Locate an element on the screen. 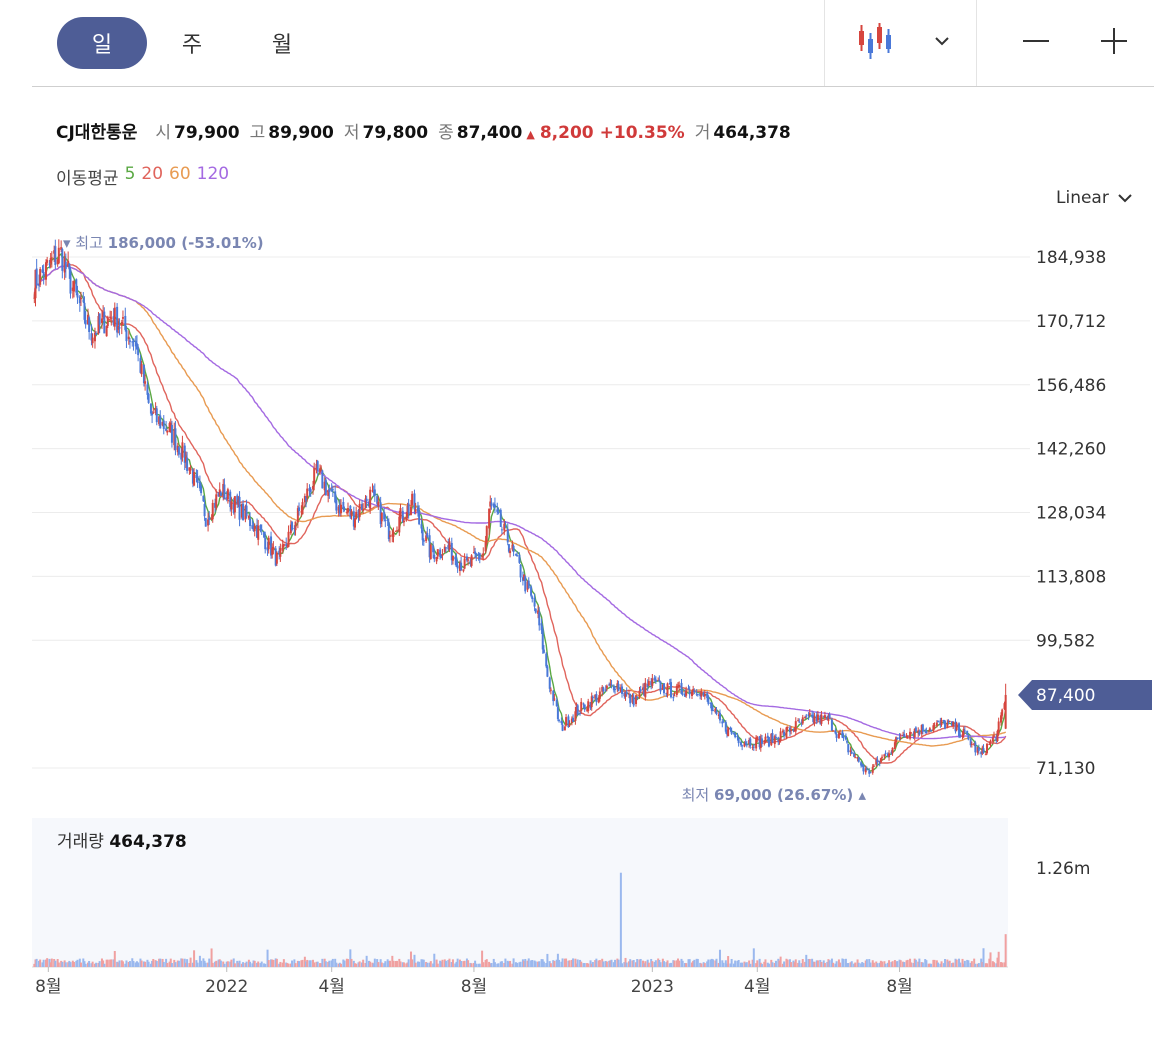 The image size is (1159, 1042). last-price-tag is located at coordinates (1085, 694).